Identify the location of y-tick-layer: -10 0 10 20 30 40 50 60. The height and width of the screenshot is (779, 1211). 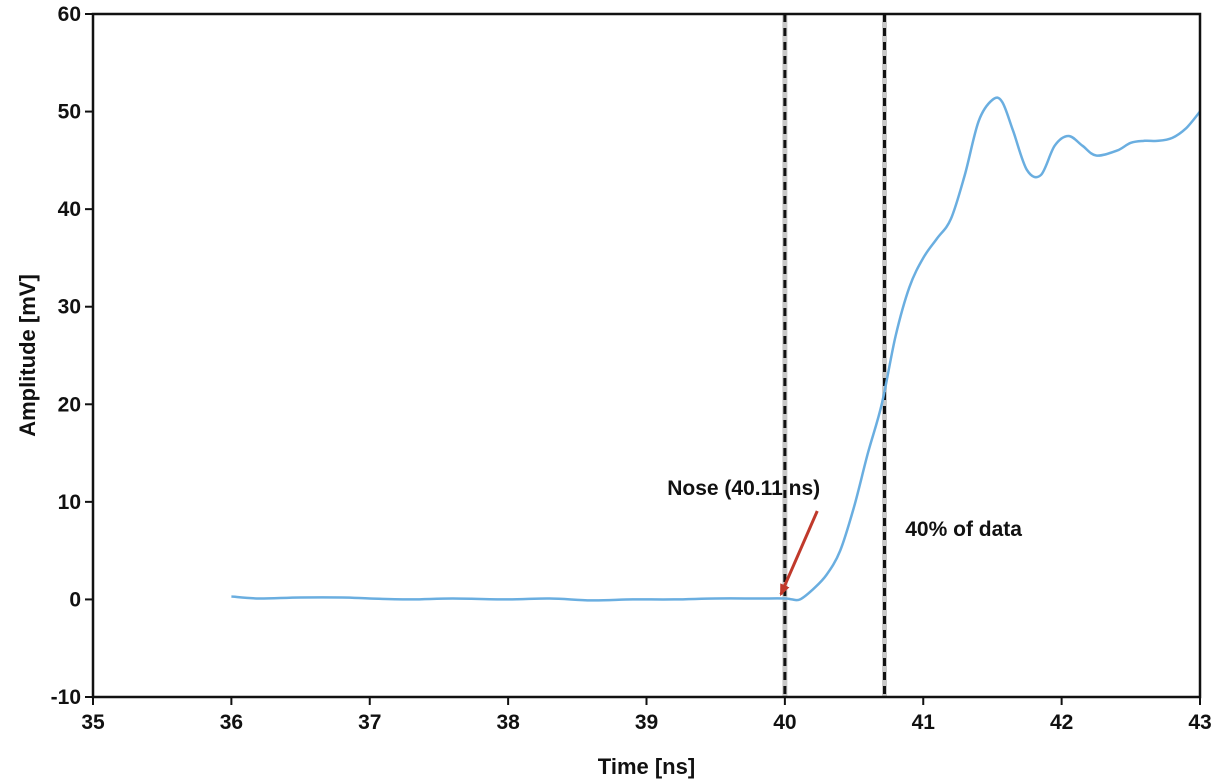
(72, 356).